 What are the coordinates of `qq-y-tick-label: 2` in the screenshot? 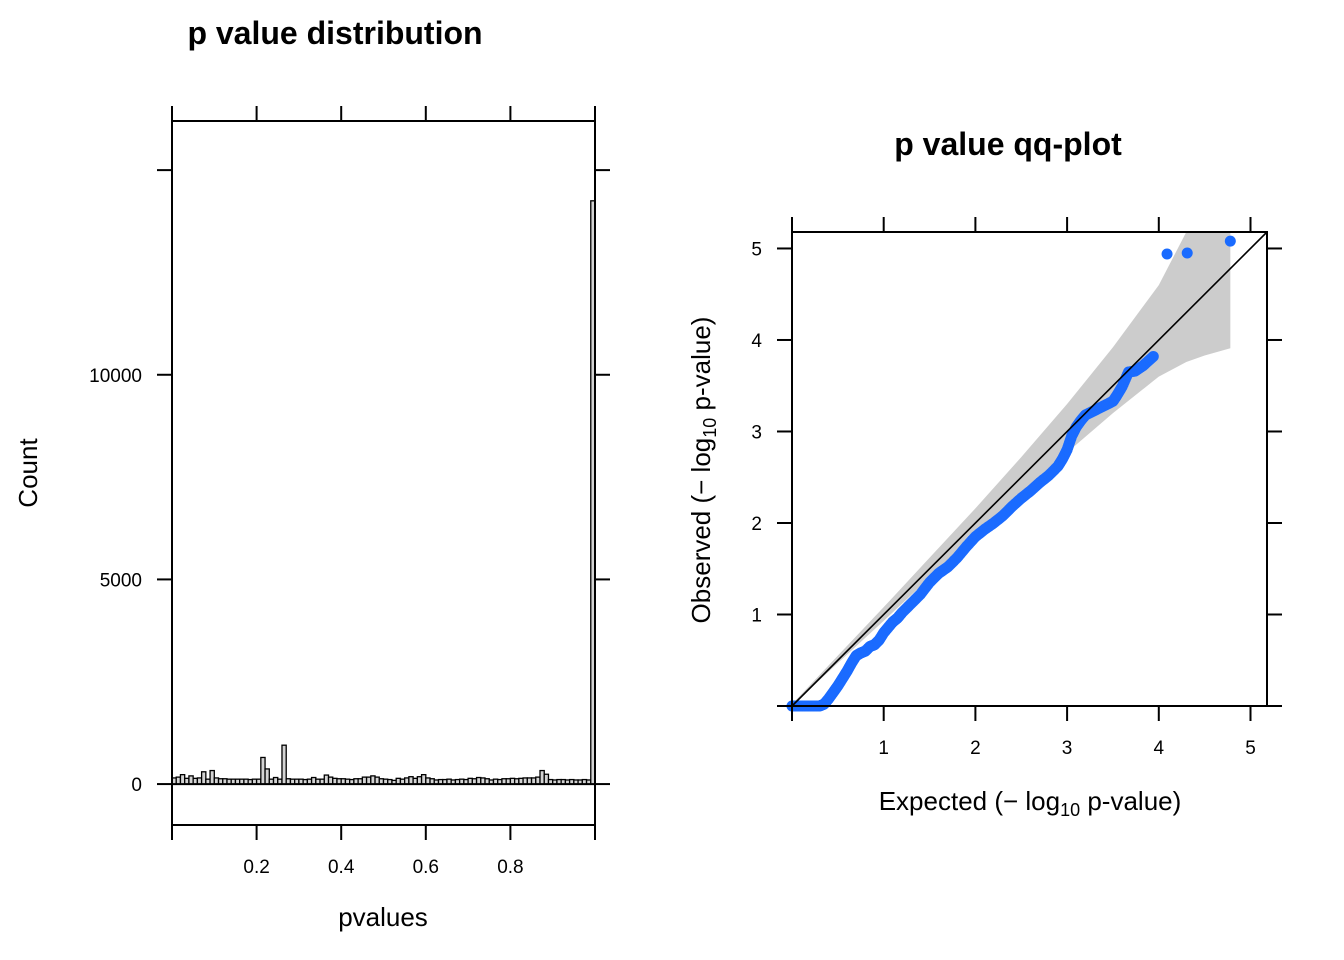 It's located at (756, 524).